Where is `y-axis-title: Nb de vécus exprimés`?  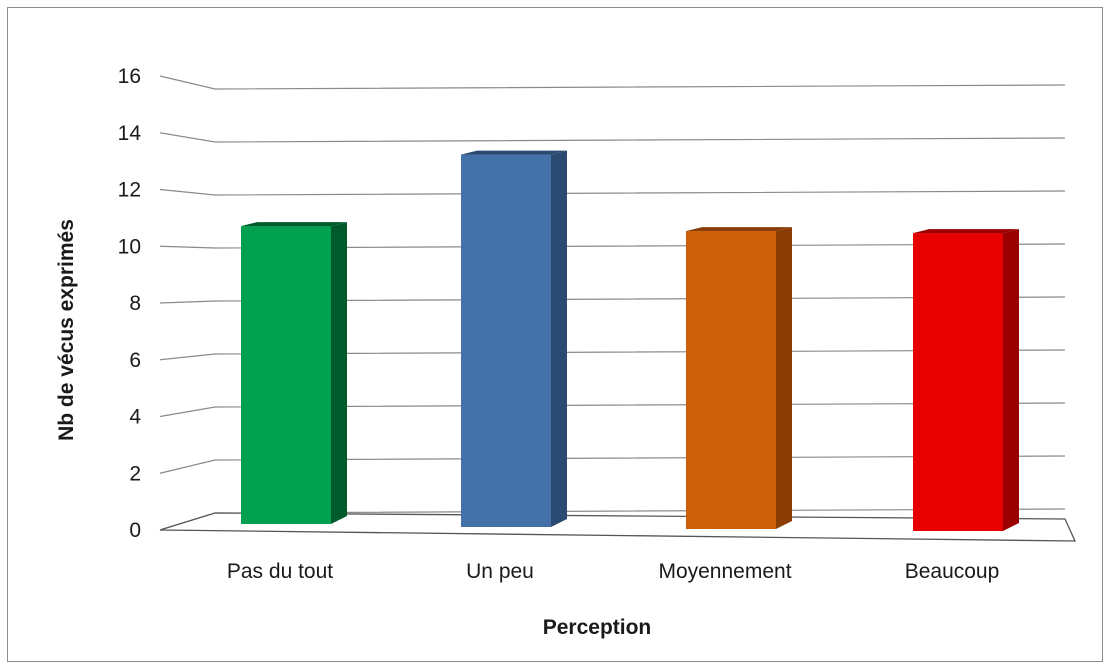
y-axis-title: Nb de vécus exprimés is located at coordinates (66, 330).